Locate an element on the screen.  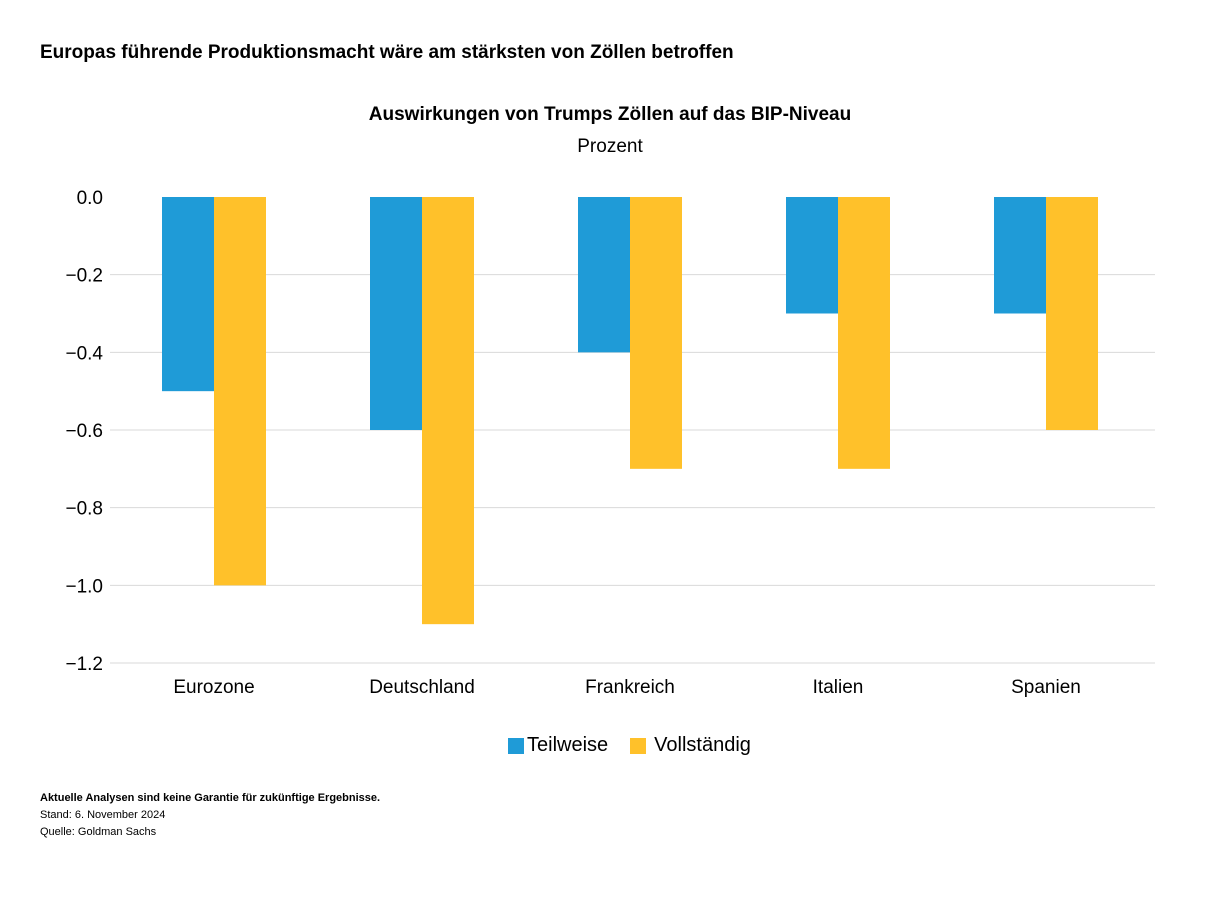
bar-teilweise-frankreich is located at coordinates (604, 275).